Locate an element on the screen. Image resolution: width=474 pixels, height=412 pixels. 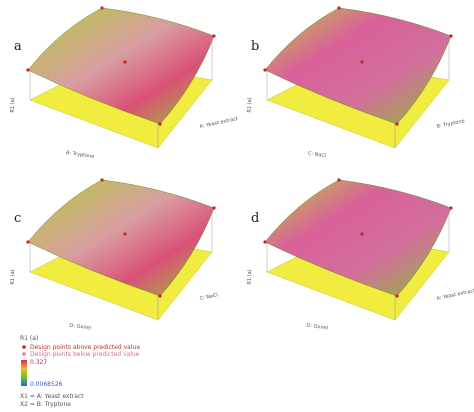
x-axis-label: B: Tryptone is located at coordinates (80, 155).